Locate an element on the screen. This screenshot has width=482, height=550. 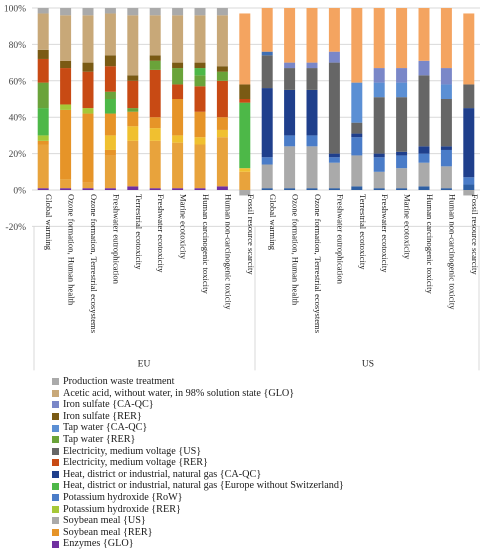
x-tick-label: Freshwater eutrophication is located at coordinates (116, 239).